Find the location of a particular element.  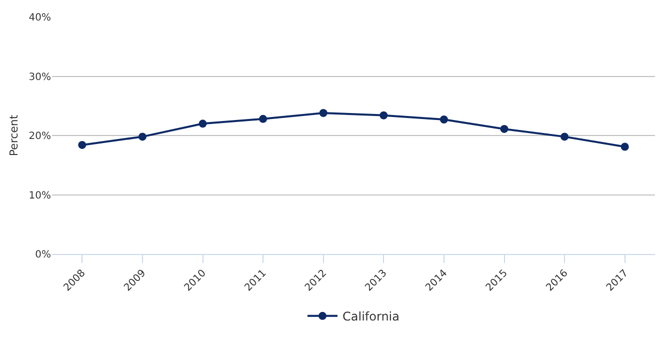

y-tick-label: 40% is located at coordinates (39, 18).